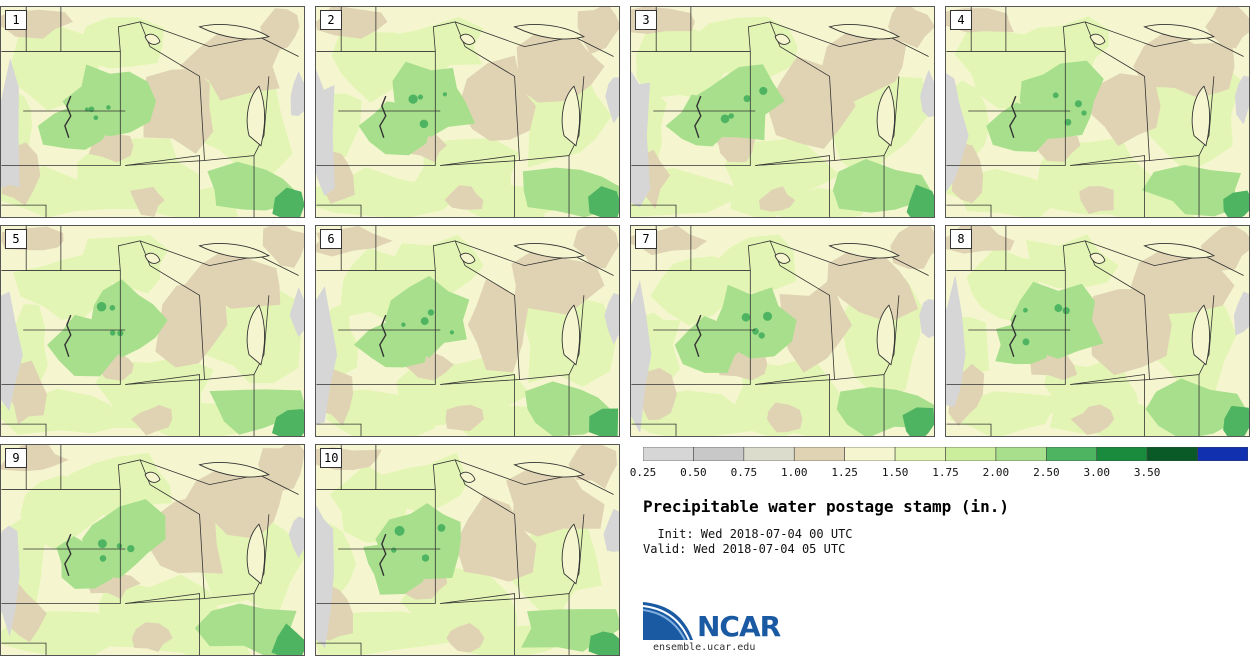 The width and height of the screenshot is (1260, 657). I want to click on member-panel-10: 10, so click(467, 550).